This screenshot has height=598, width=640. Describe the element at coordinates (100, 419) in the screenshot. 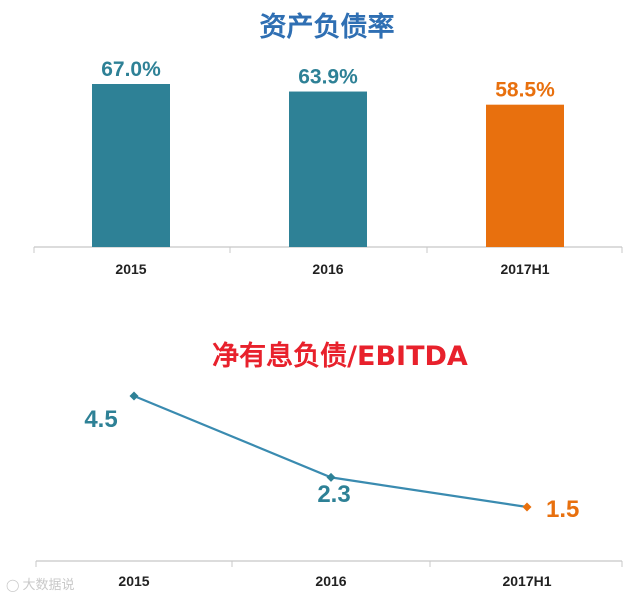

I see `line-value-label: 4.5` at that location.